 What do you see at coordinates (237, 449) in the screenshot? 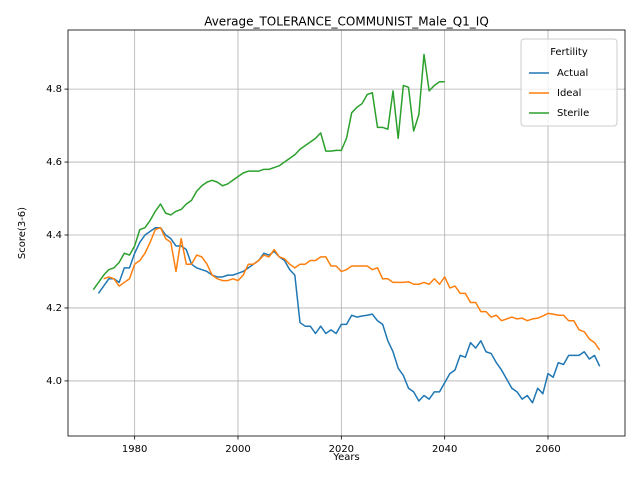
I see `x-tick-label: 2000` at bounding box center [237, 449].